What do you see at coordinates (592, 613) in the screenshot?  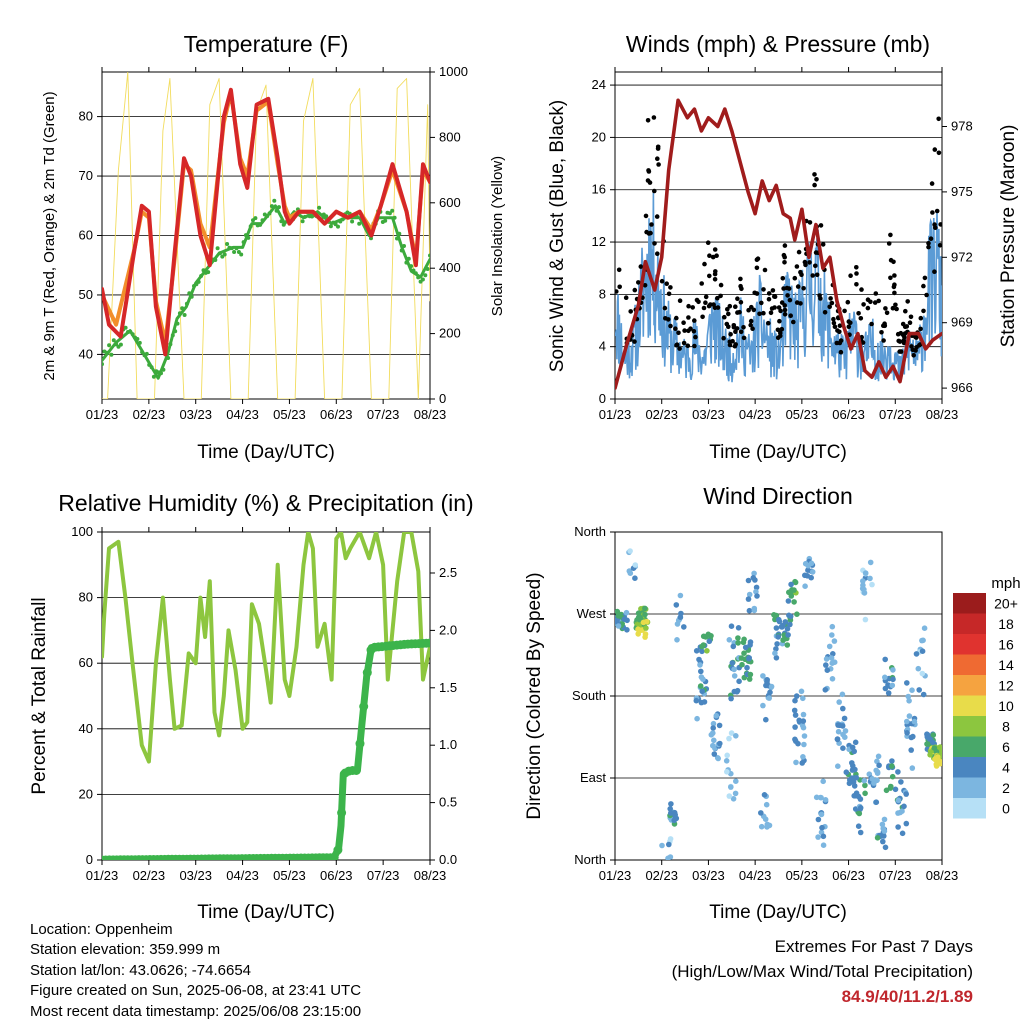 I see `direction-tick-label: West` at bounding box center [592, 613].